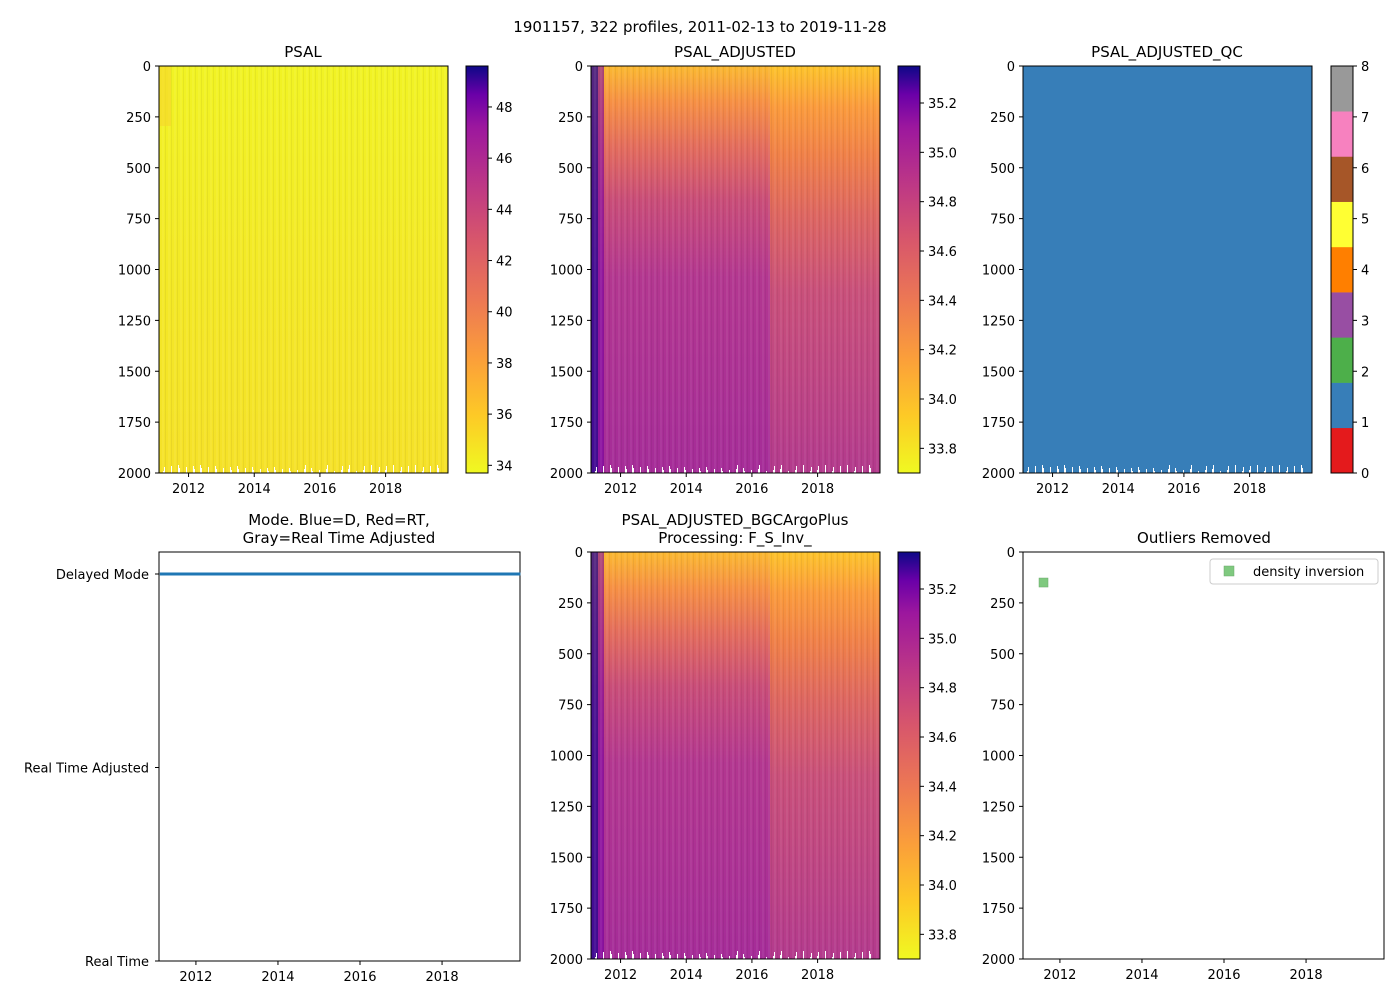 The width and height of the screenshot is (1400, 1000). What do you see at coordinates (303, 52) in the screenshot?
I see `panel-title-psal: PSAL` at bounding box center [303, 52].